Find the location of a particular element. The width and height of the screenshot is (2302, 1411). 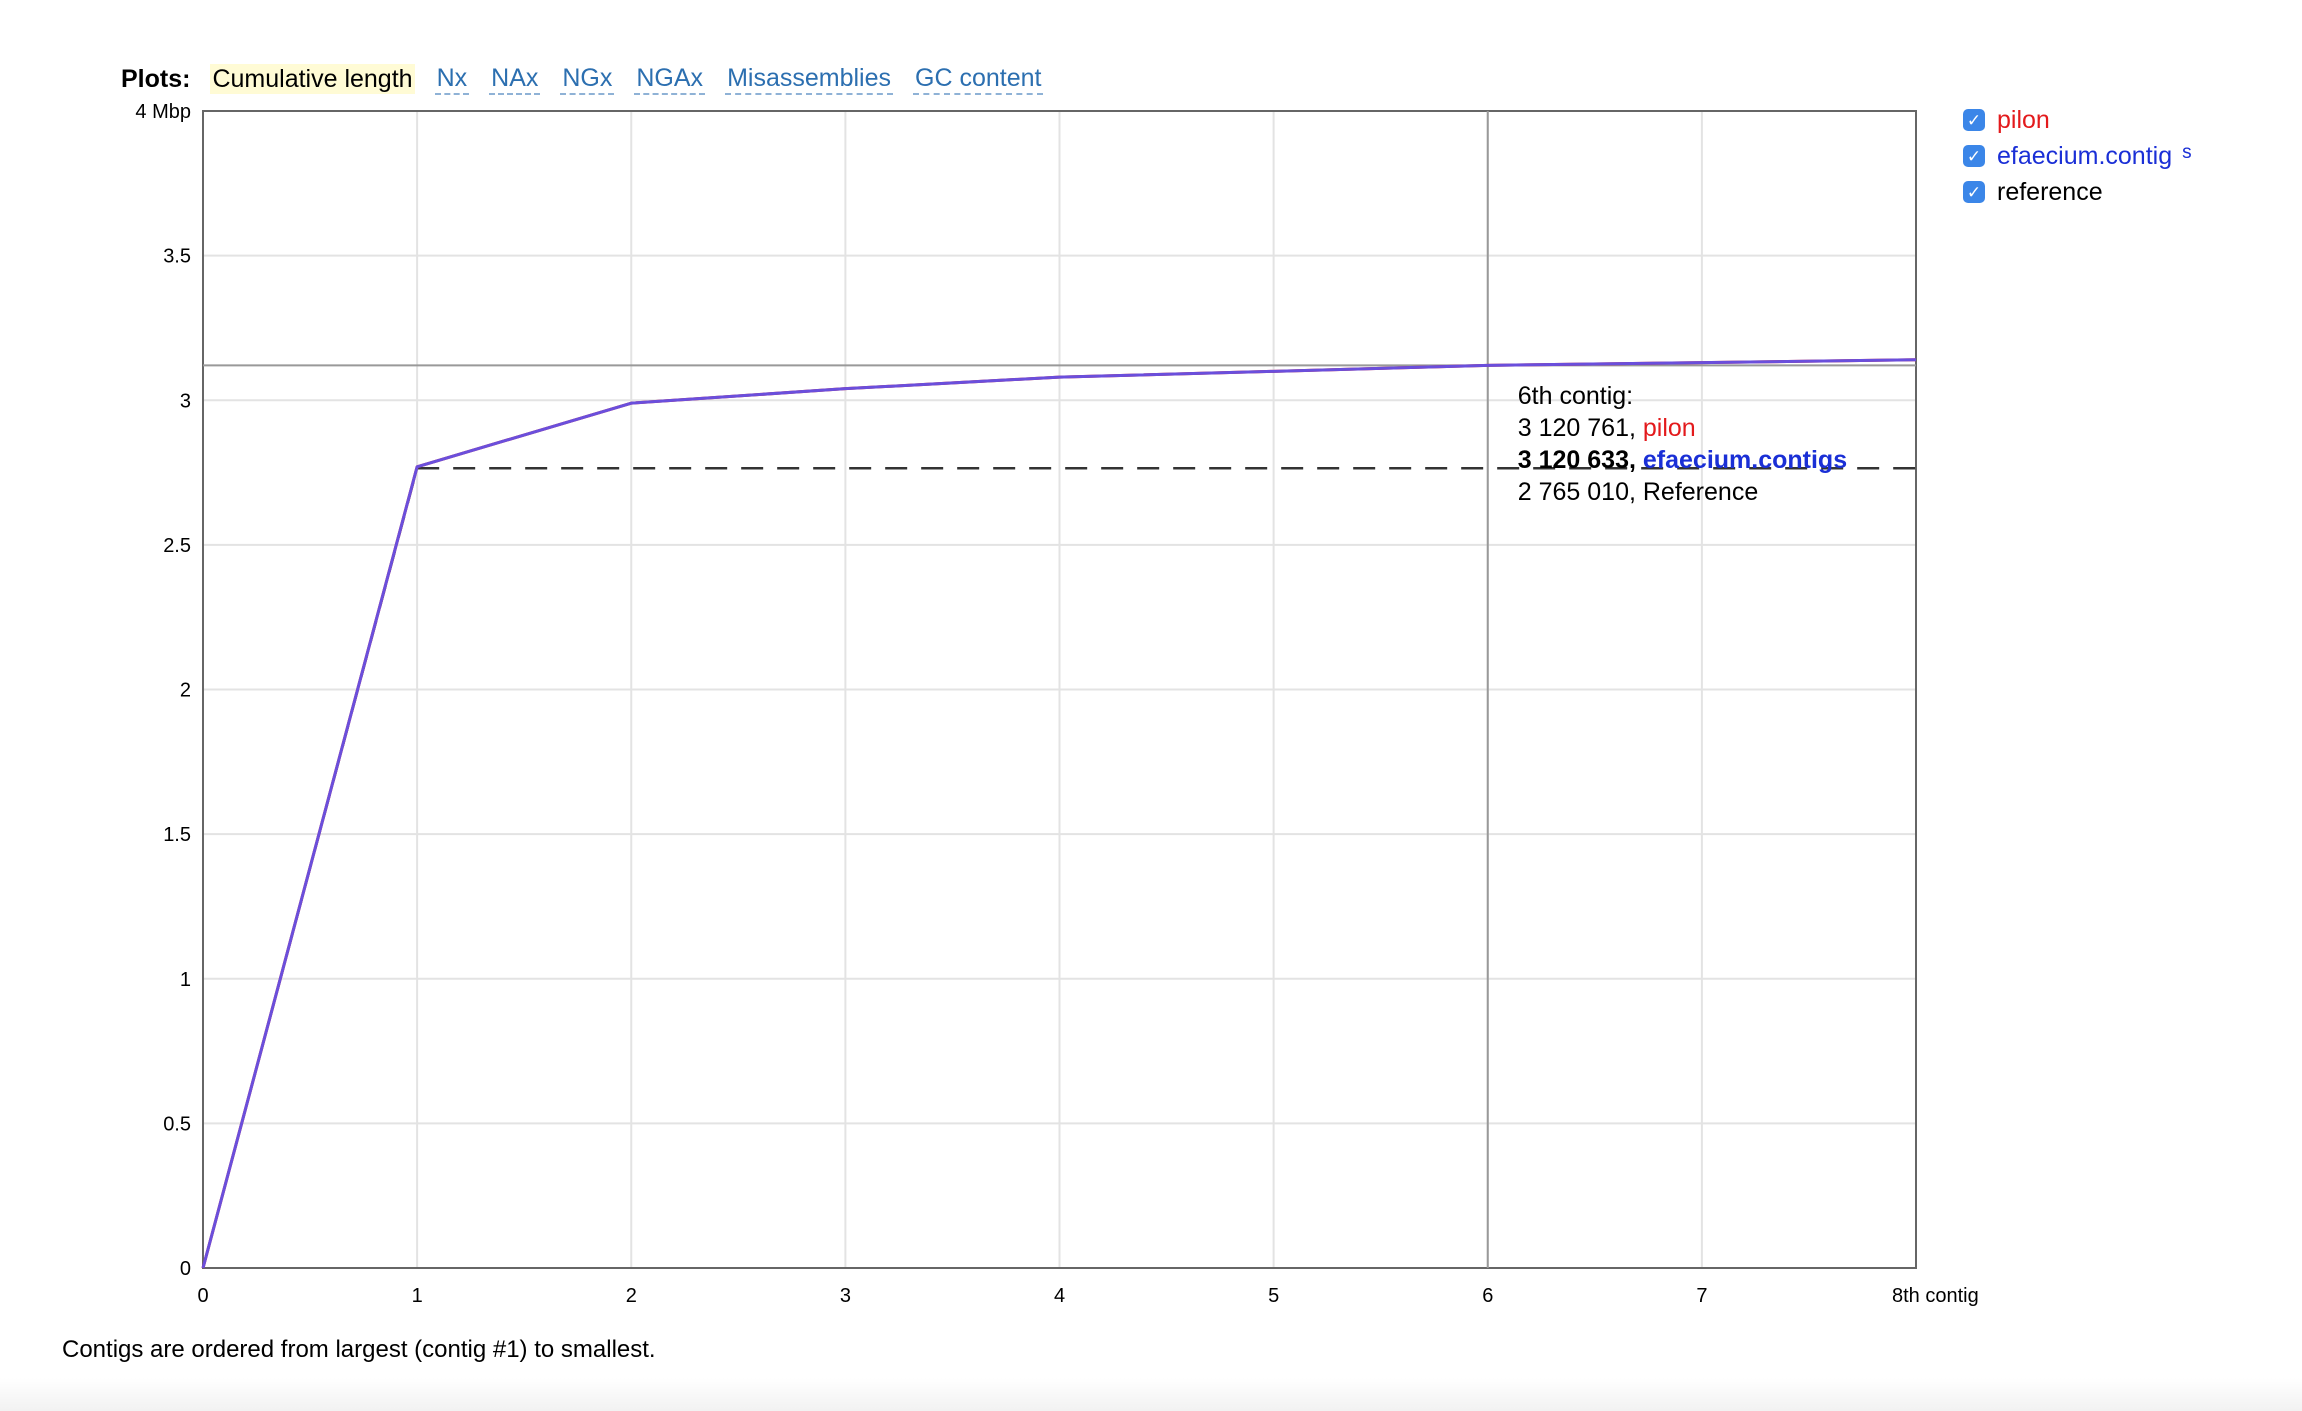

x-tick-label: 2 is located at coordinates (631, 1296).